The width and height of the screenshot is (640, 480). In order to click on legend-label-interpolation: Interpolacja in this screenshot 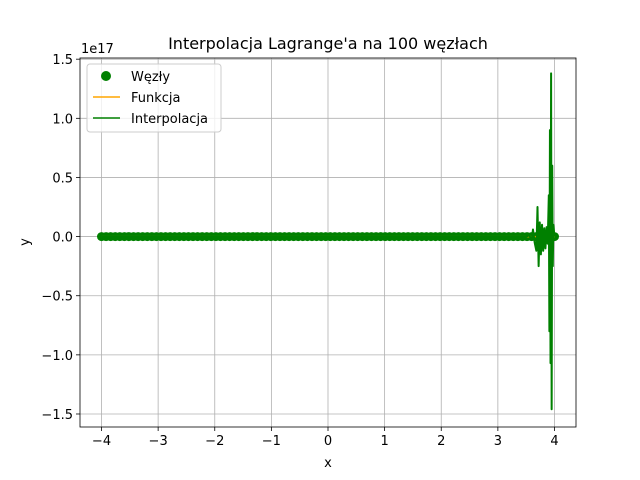, I will do `click(169, 119)`.